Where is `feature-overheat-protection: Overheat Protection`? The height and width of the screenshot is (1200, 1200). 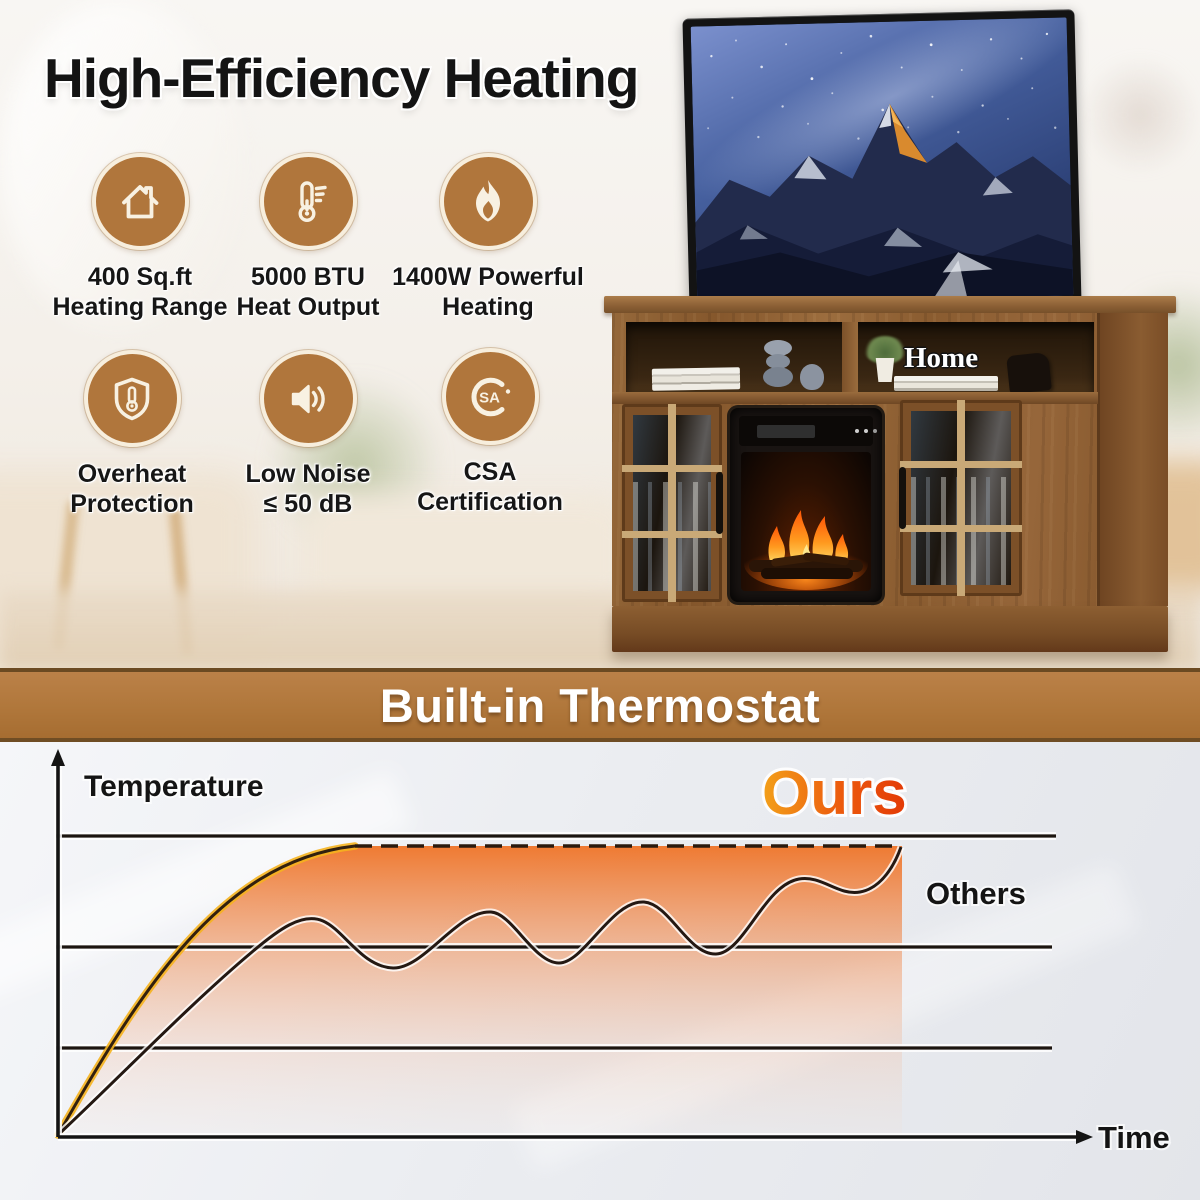
feature-overheat-protection: Overheat Protection is located at coordinates (132, 434).